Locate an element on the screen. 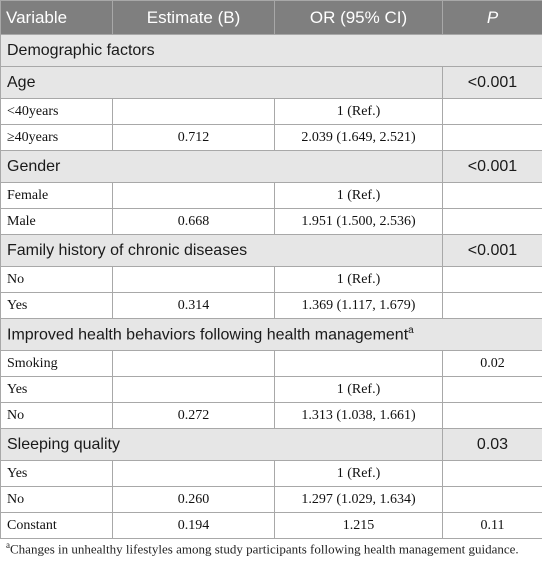  table-row: Constant 0.194 1.215 0.11 is located at coordinates (271, 525).